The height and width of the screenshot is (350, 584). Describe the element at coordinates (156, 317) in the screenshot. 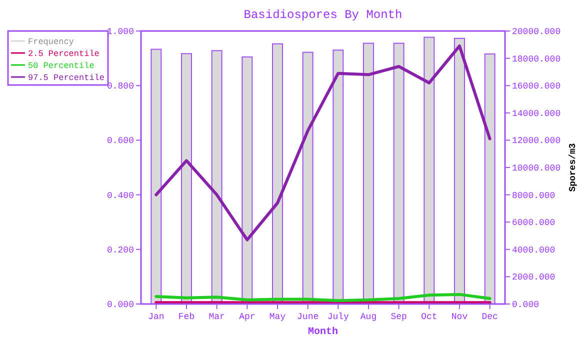

I see `x-tick-label: Jan` at that location.